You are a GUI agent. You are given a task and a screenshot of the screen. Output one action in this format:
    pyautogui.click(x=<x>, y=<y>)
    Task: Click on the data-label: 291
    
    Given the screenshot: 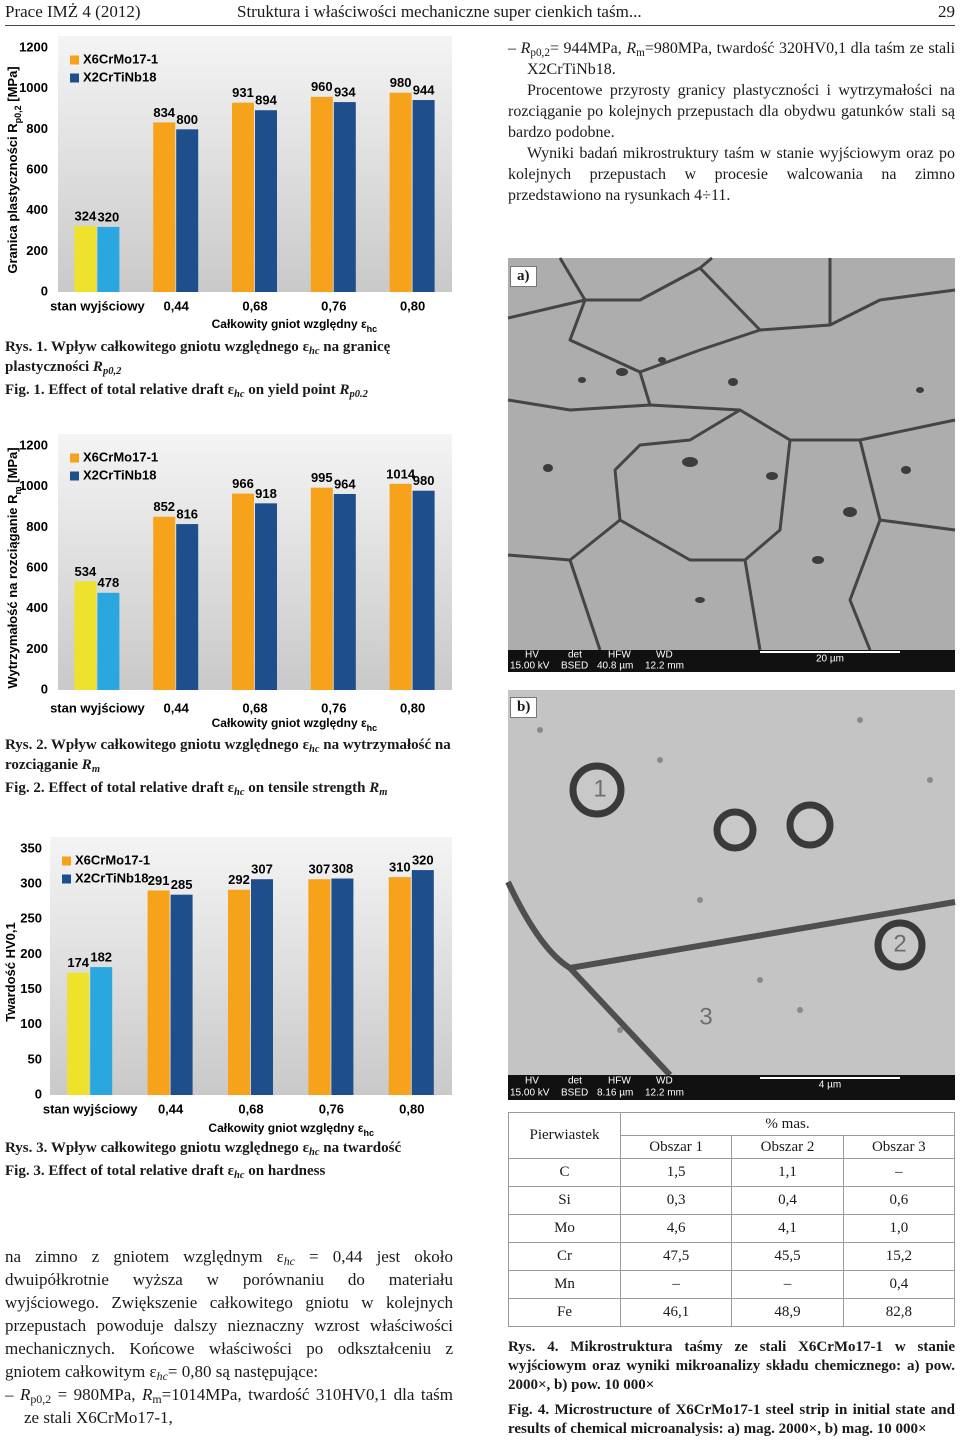 What is the action you would take?
    pyautogui.click(x=159, y=880)
    